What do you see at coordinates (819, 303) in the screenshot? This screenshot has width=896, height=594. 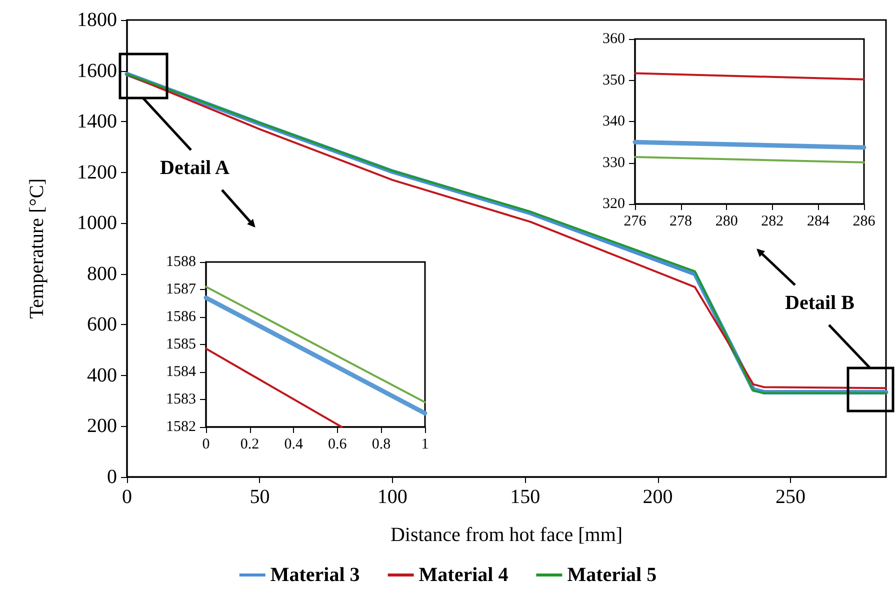 I see `annotation: Detail B` at bounding box center [819, 303].